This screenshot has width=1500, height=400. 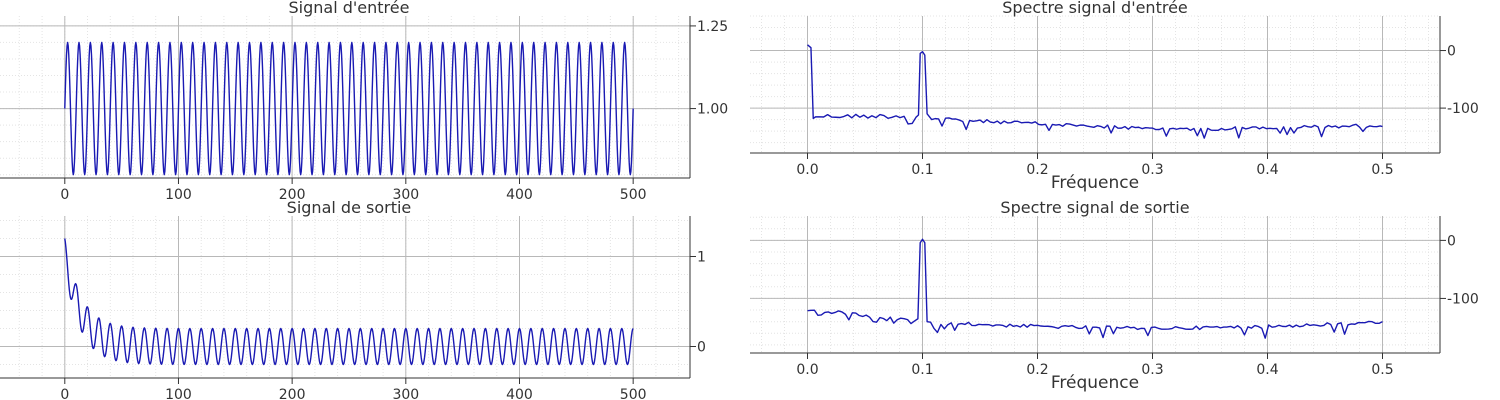 What do you see at coordinates (1094, 207) in the screenshot?
I see `panel-title: Spectre signal de sortie` at bounding box center [1094, 207].